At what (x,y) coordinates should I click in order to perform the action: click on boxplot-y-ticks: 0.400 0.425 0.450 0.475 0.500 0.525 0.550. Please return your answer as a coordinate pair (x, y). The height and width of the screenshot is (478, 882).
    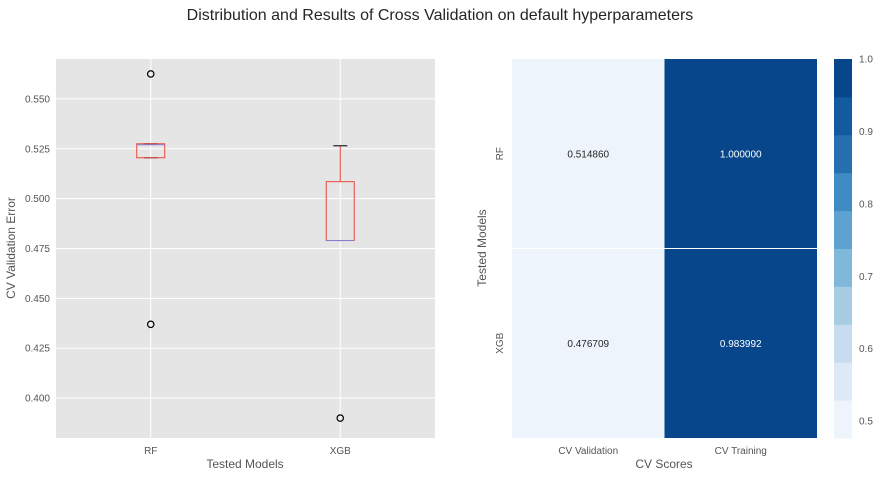
    Looking at the image, I should click on (37, 249).